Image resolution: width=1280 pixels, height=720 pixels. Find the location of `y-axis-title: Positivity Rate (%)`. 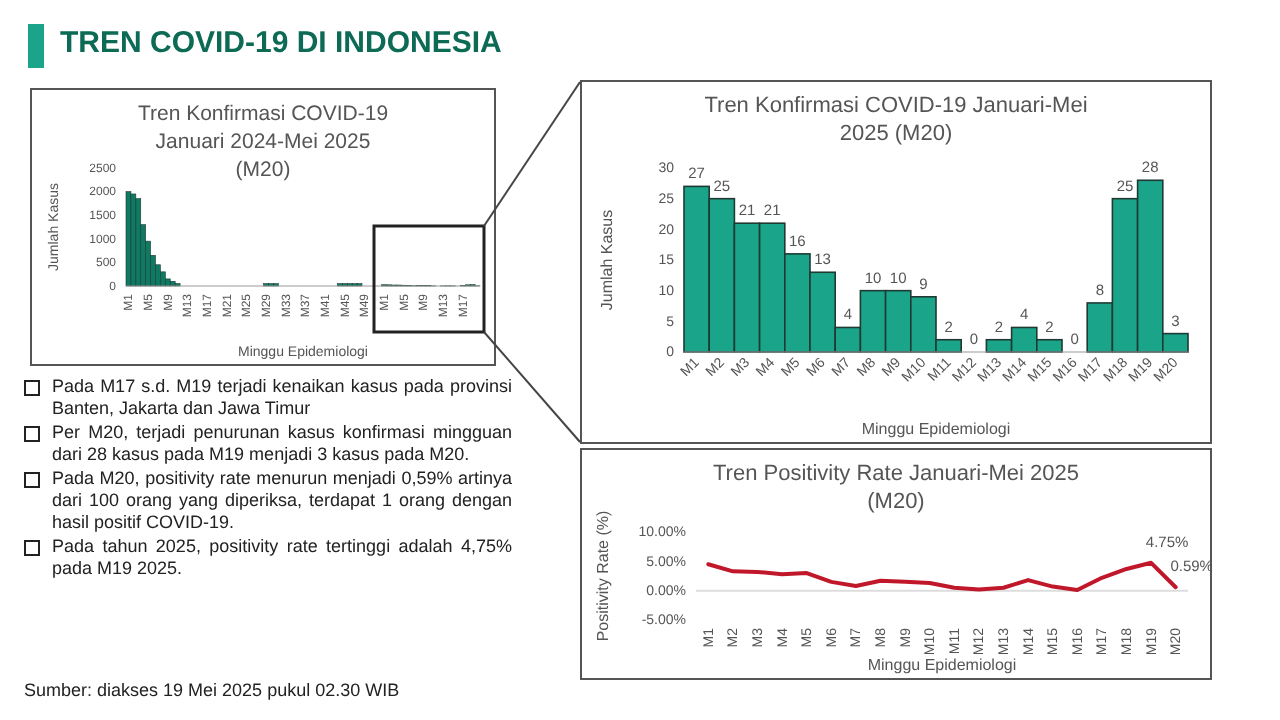

y-axis-title: Positivity Rate (%) is located at coordinates (603, 575).